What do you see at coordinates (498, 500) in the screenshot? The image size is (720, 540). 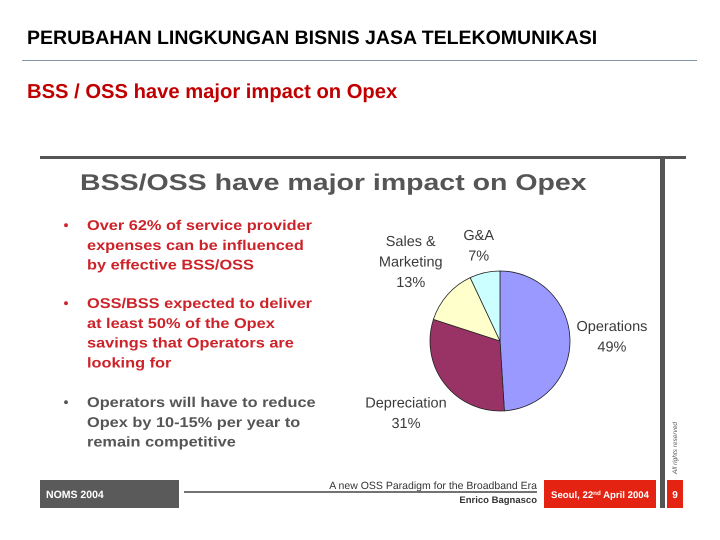 I see `text: Enrico Bagnasco` at bounding box center [498, 500].